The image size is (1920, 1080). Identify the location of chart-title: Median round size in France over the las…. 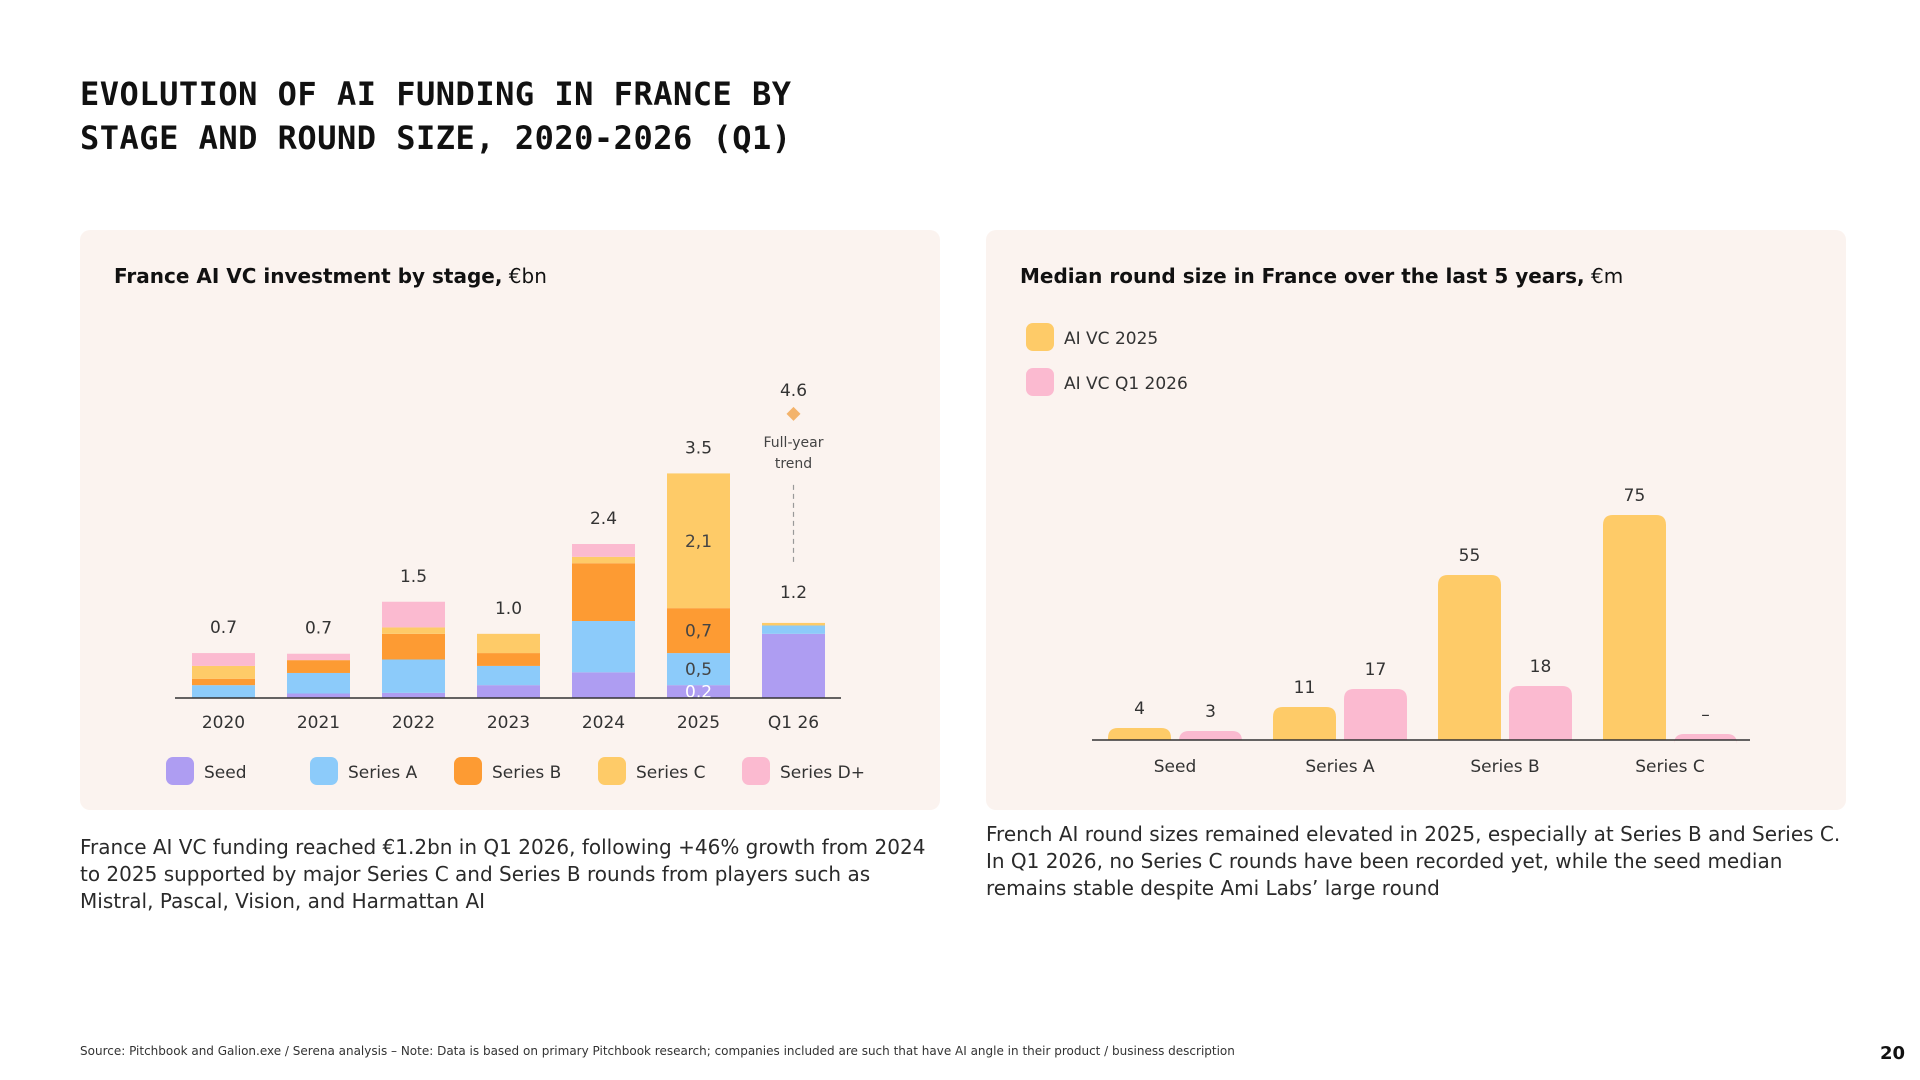
(1321, 276).